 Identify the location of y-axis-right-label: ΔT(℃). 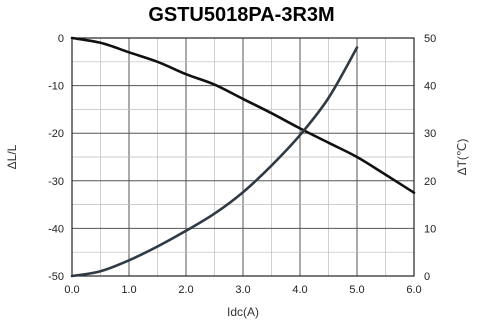
(462, 157).